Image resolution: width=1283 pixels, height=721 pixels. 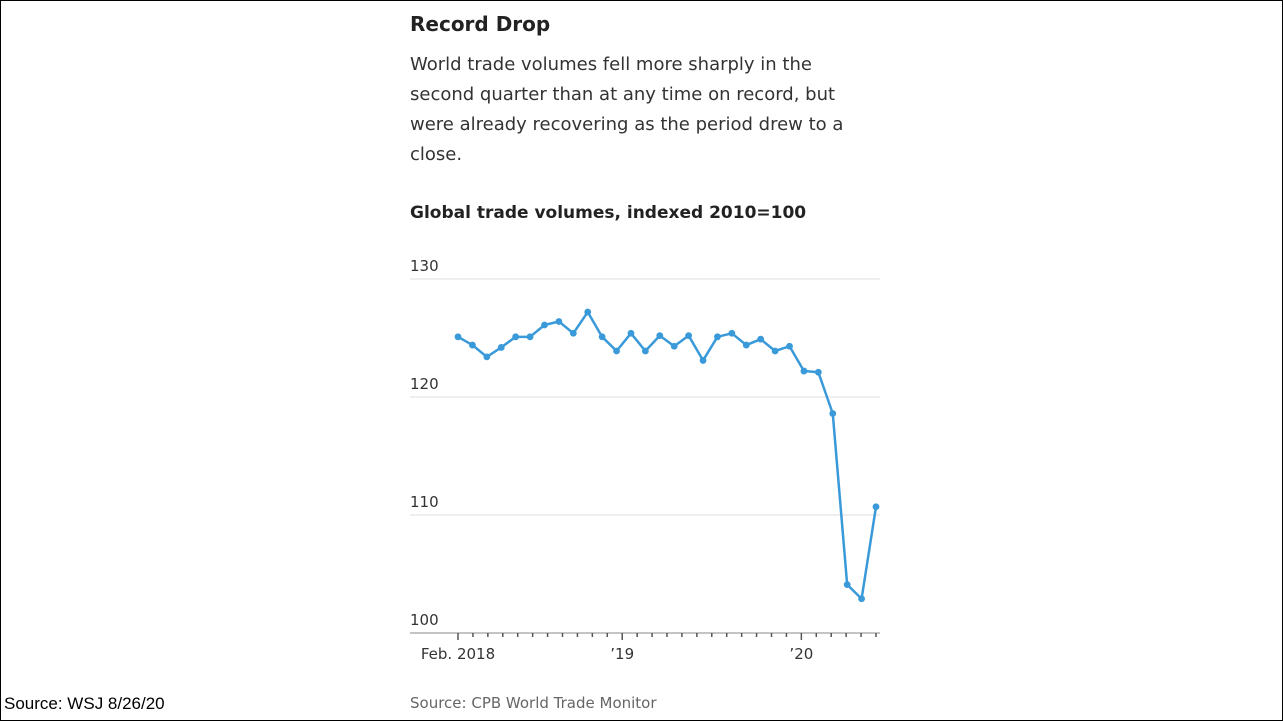 I want to click on chart-title: Global trade volumes, indexed 2010=100, so click(x=608, y=213).